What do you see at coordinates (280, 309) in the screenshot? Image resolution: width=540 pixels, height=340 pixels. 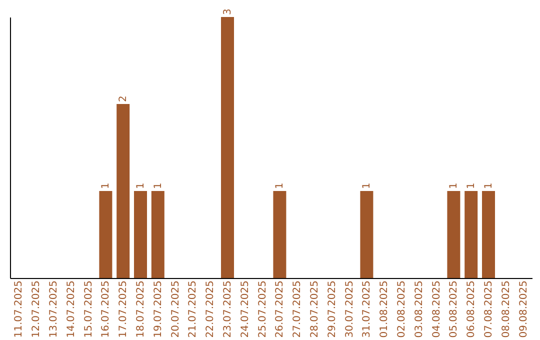 I see `x-tick-label: 26.07.2025` at bounding box center [280, 309].